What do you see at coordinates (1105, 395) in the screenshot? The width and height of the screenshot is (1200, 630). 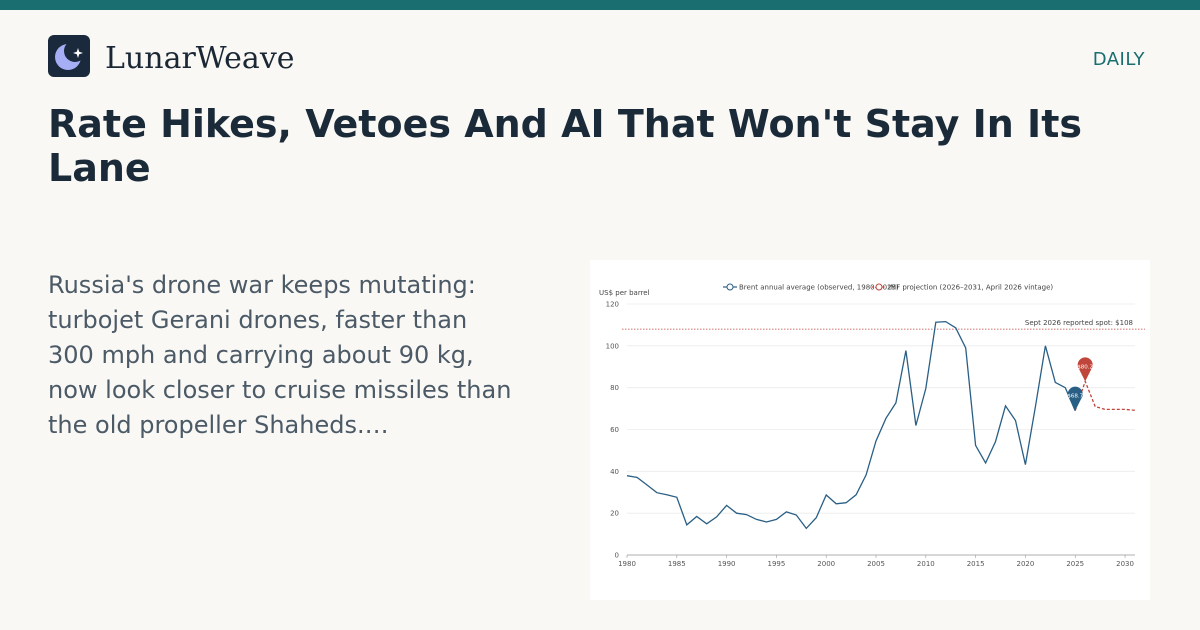 I see `projection-series-line` at bounding box center [1105, 395].